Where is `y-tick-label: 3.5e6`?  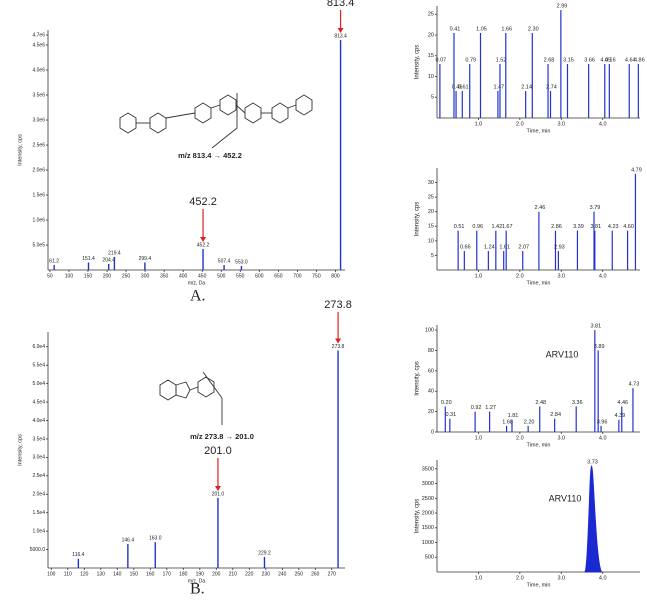
y-tick-label: 3.5e6 is located at coordinates (38, 95).